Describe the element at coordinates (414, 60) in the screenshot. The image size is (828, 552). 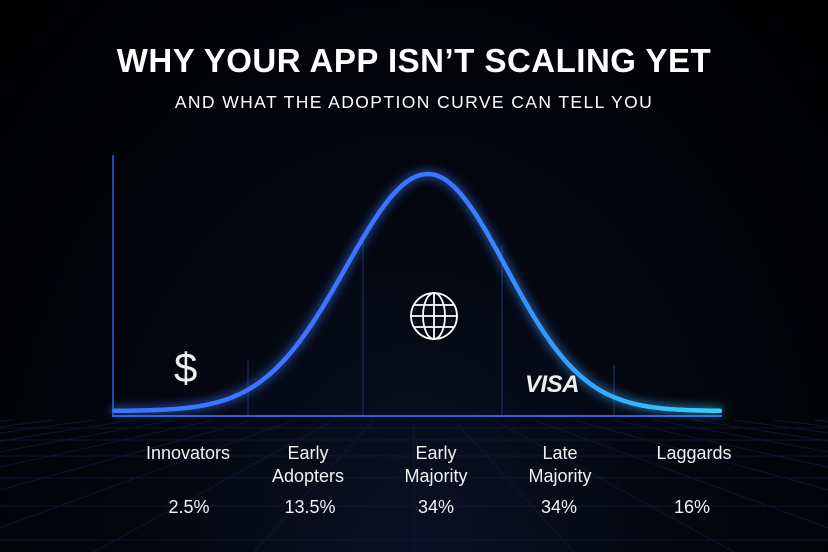
I see `page-title: WHY YOUR APP ISN’T SCALING YET` at that location.